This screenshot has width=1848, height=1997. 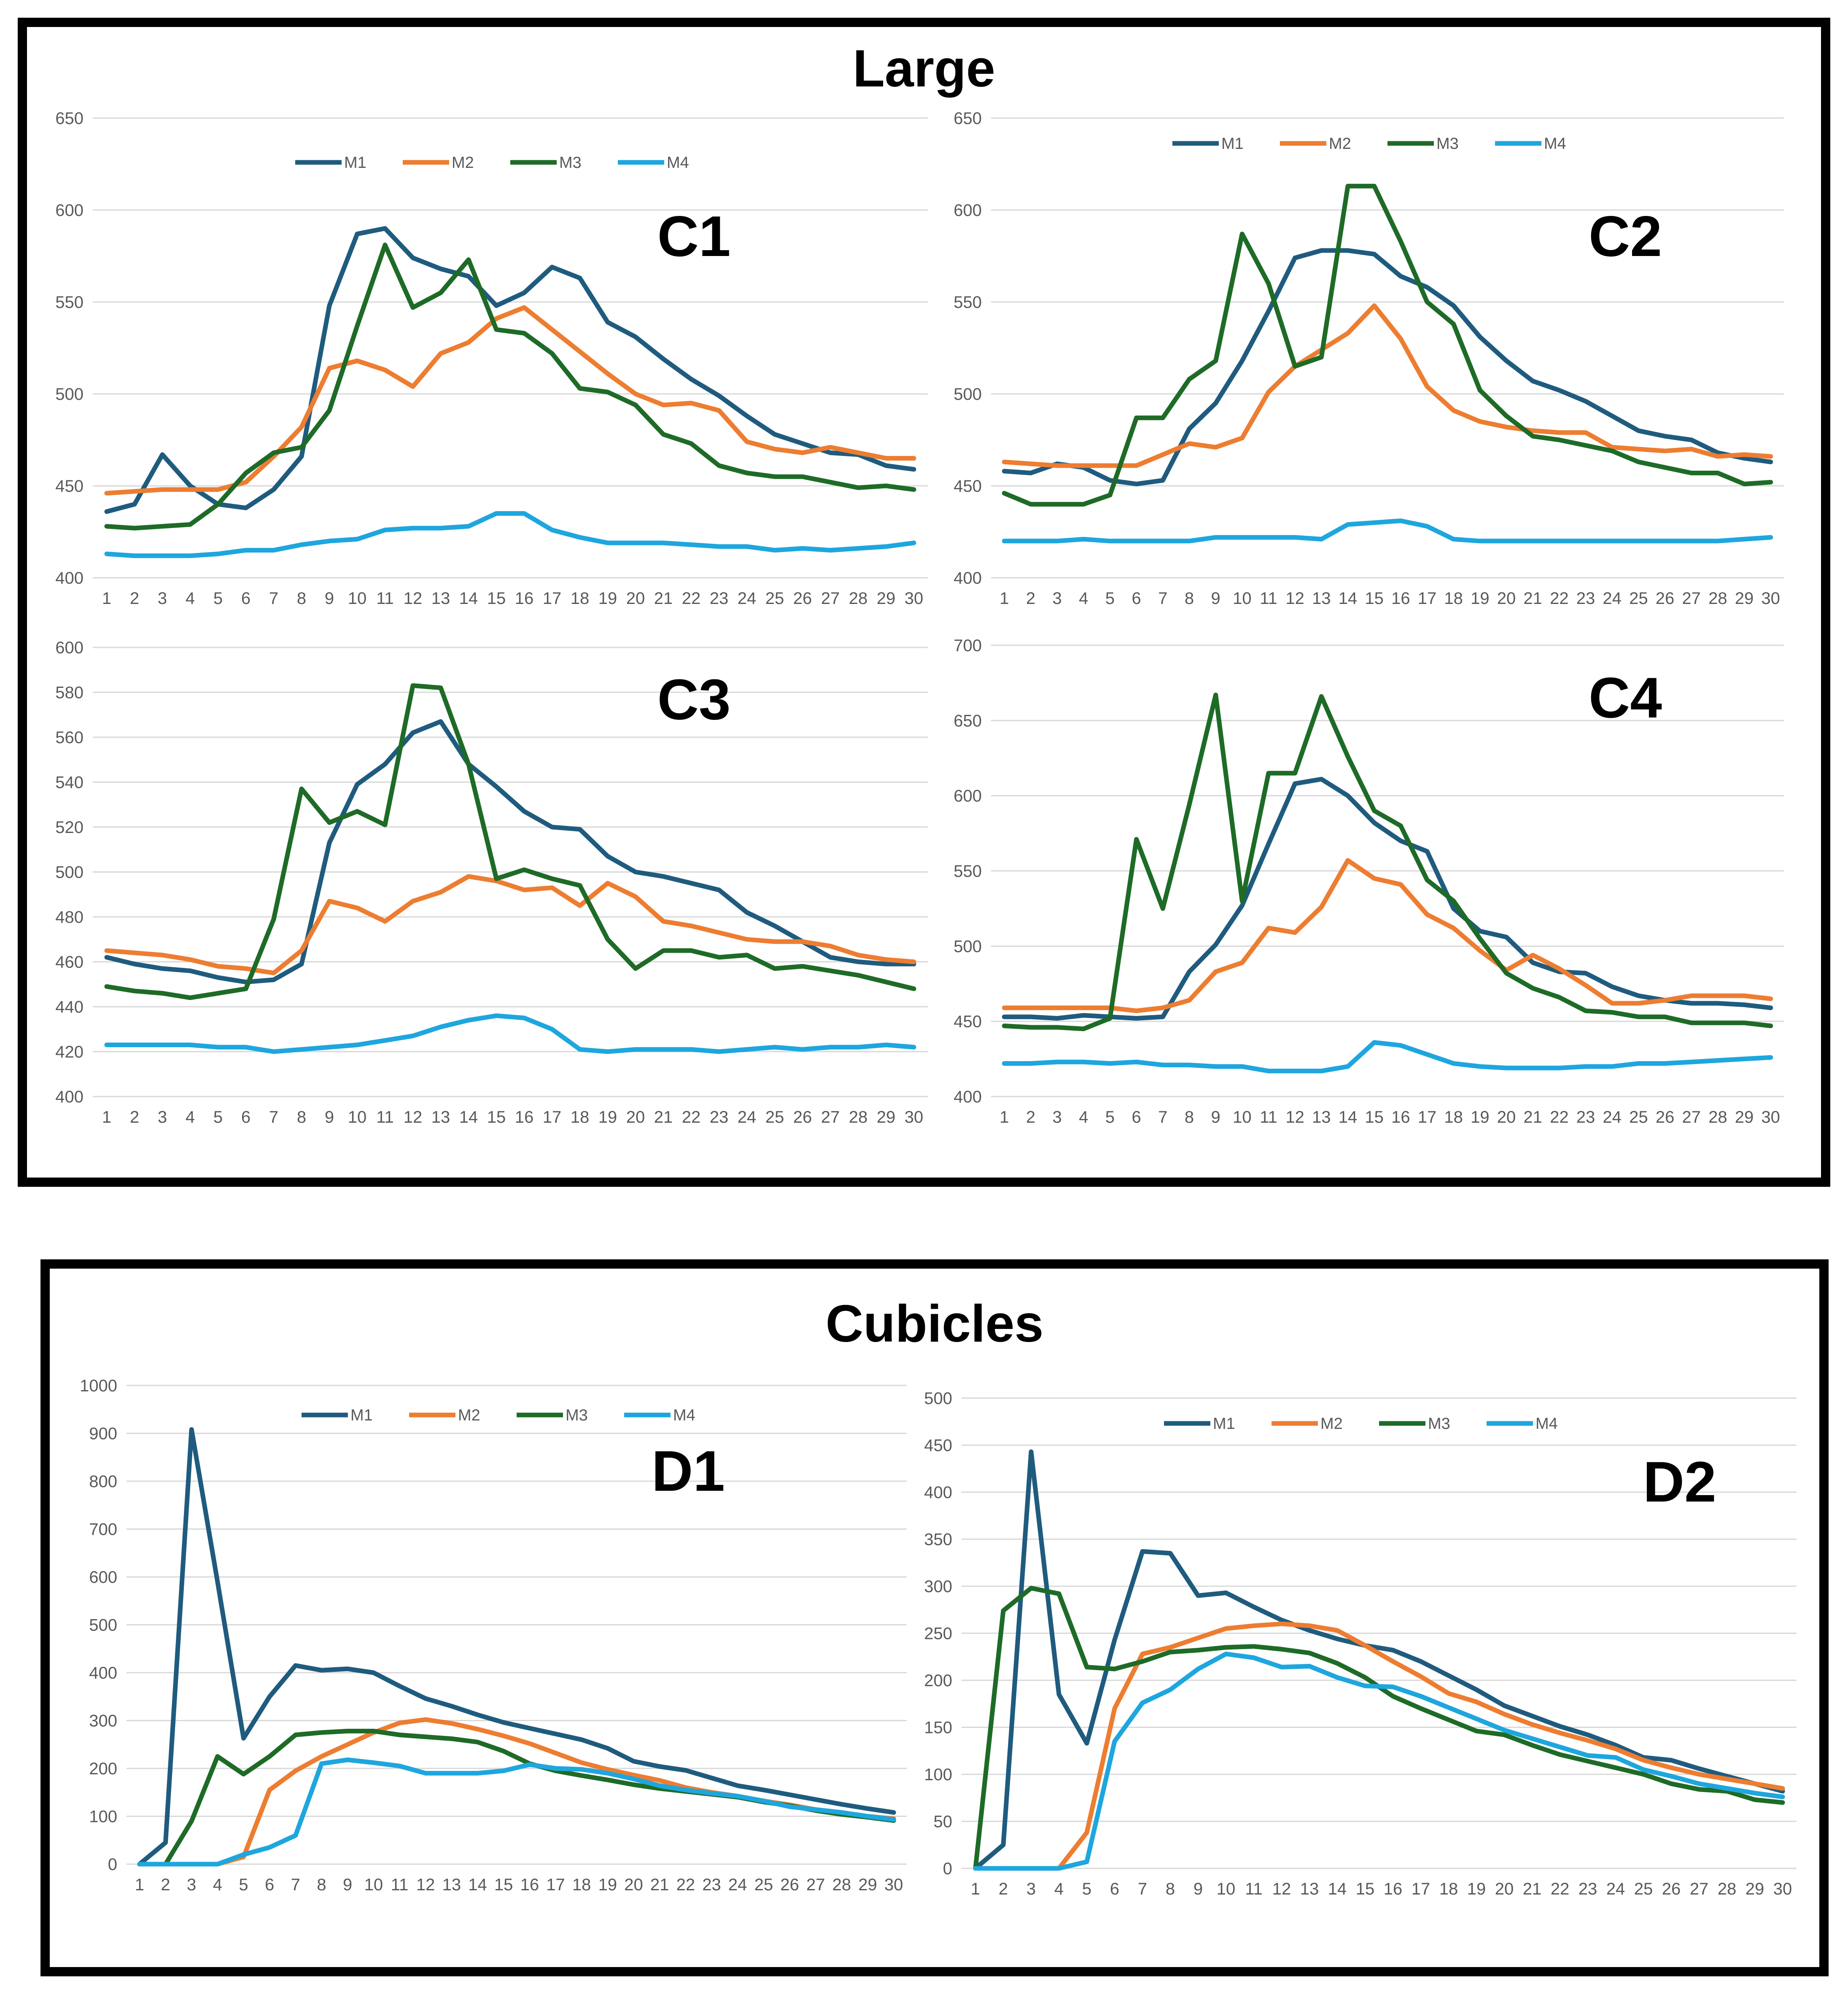 What do you see at coordinates (1691, 1117) in the screenshot?
I see `x-tick-label: 27` at bounding box center [1691, 1117].